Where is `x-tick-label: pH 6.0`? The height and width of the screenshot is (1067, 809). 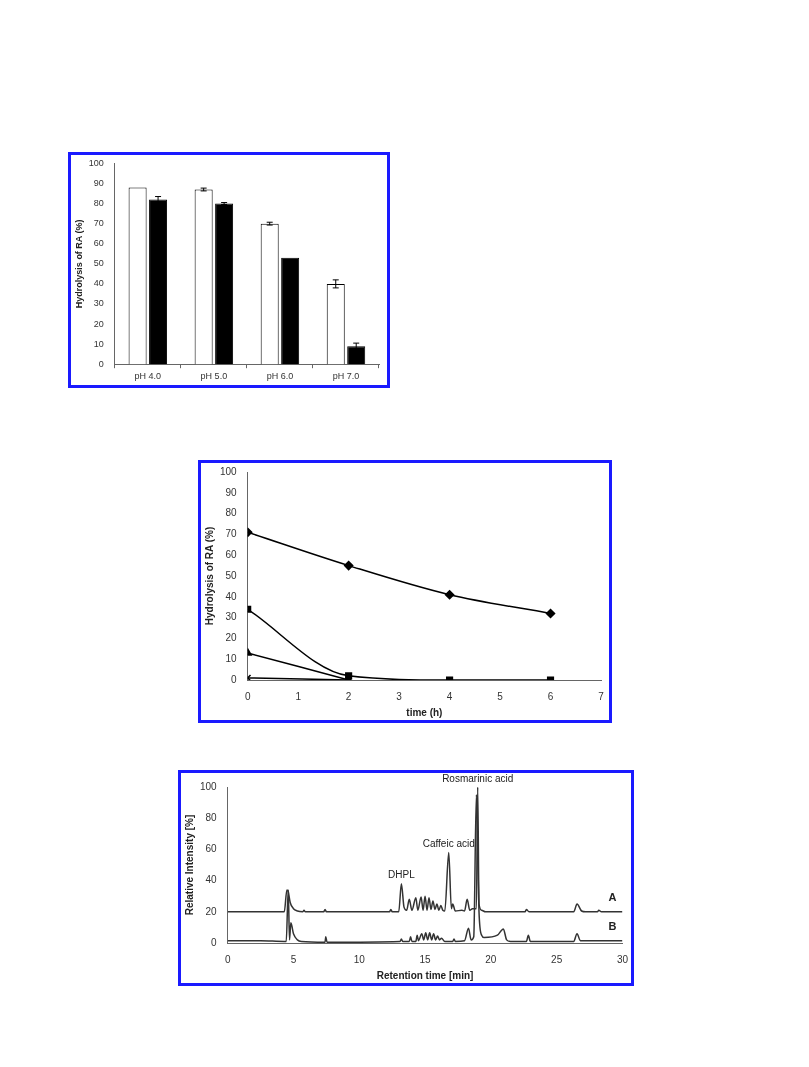 x-tick-label: pH 6.0 is located at coordinates (280, 376).